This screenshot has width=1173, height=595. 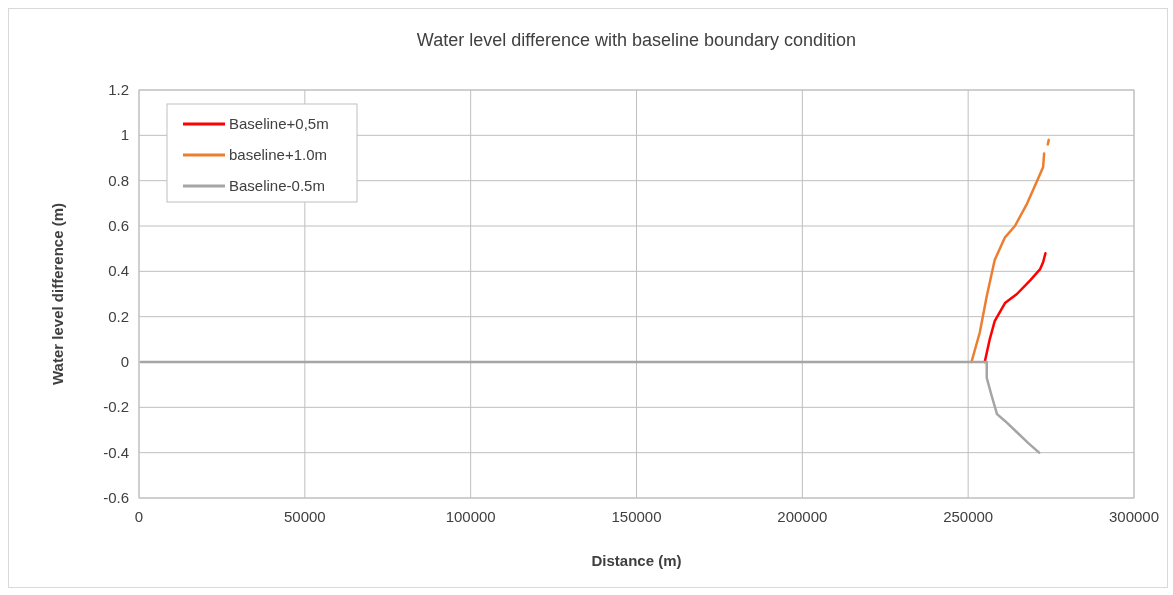 What do you see at coordinates (636, 516) in the screenshot?
I see `x-tick-label: 150000` at bounding box center [636, 516].